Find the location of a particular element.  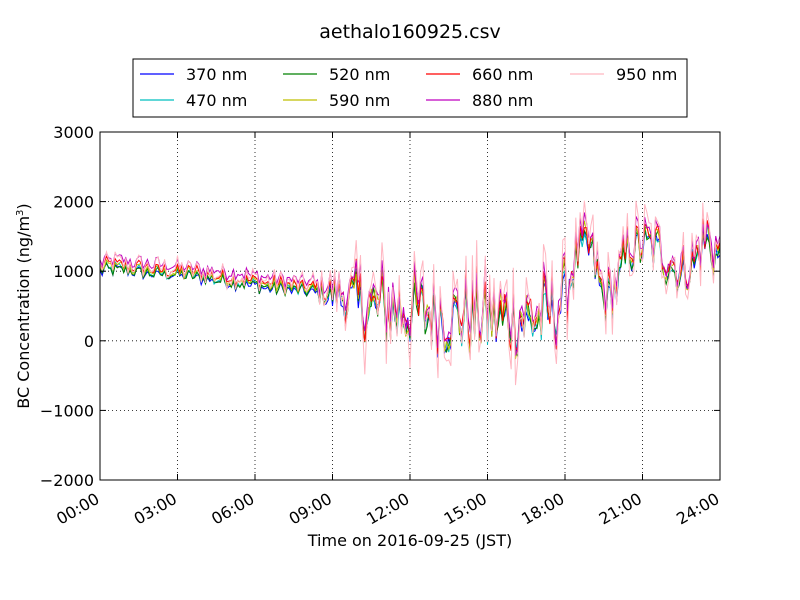

y-tick-label: 2000 is located at coordinates (73, 202).